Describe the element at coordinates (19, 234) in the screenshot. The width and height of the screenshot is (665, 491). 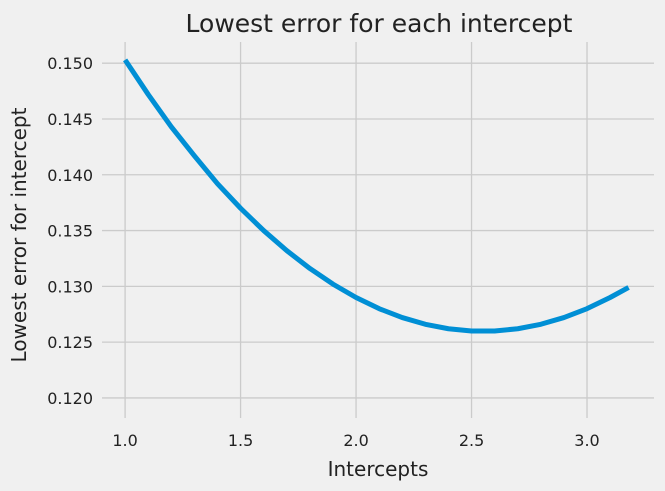
I see `y-axis-label: Lowest error for intercept` at that location.